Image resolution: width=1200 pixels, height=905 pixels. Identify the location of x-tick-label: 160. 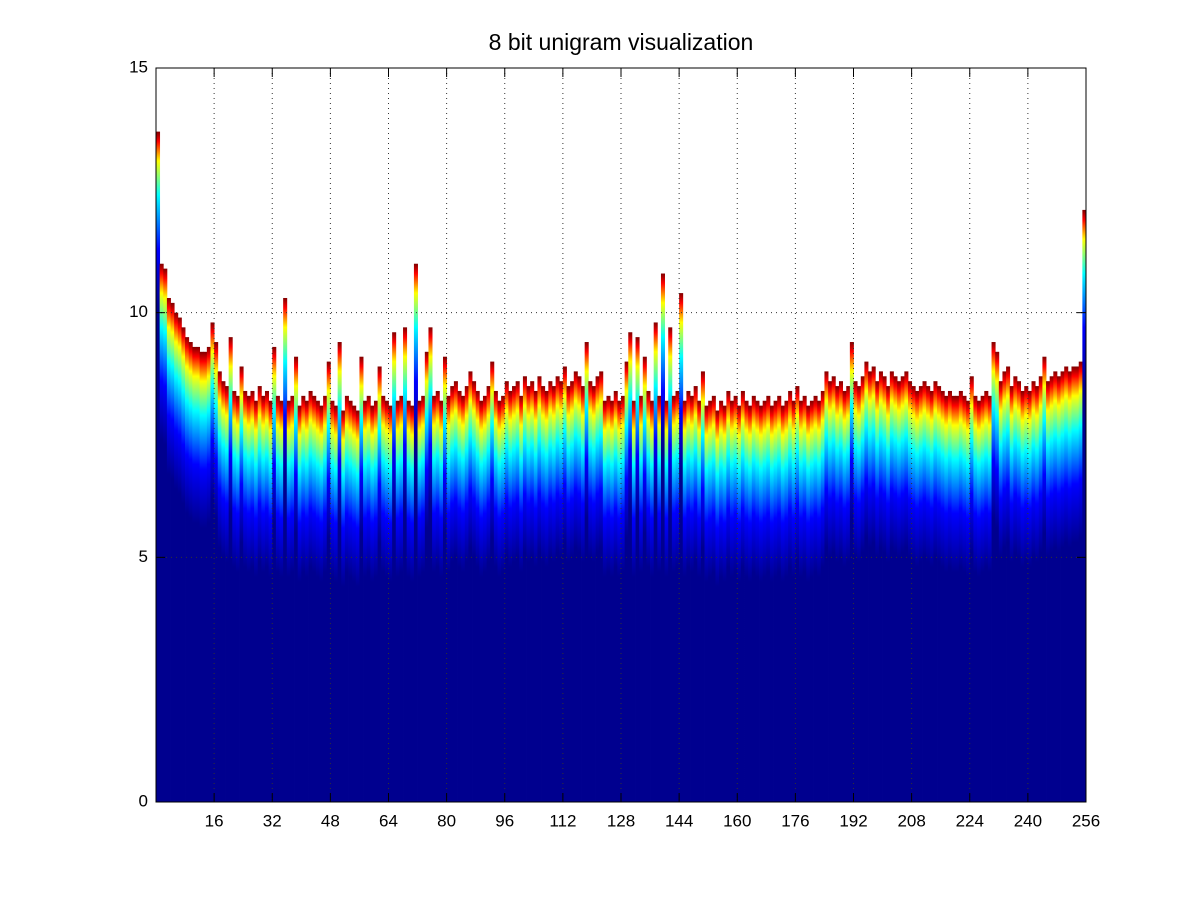
(737, 820).